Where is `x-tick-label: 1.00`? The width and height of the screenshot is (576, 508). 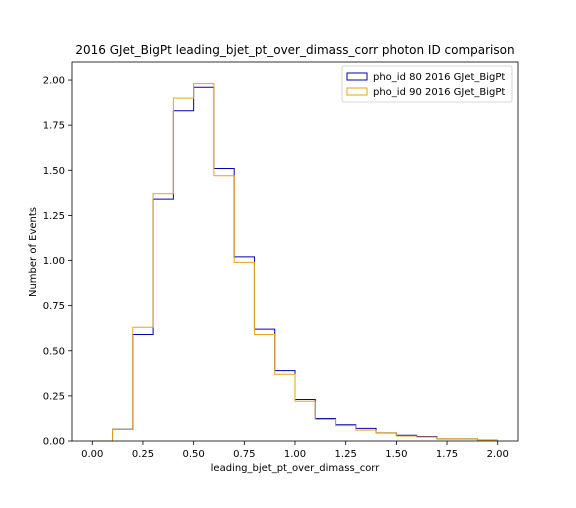
x-tick-label: 1.00 is located at coordinates (295, 454).